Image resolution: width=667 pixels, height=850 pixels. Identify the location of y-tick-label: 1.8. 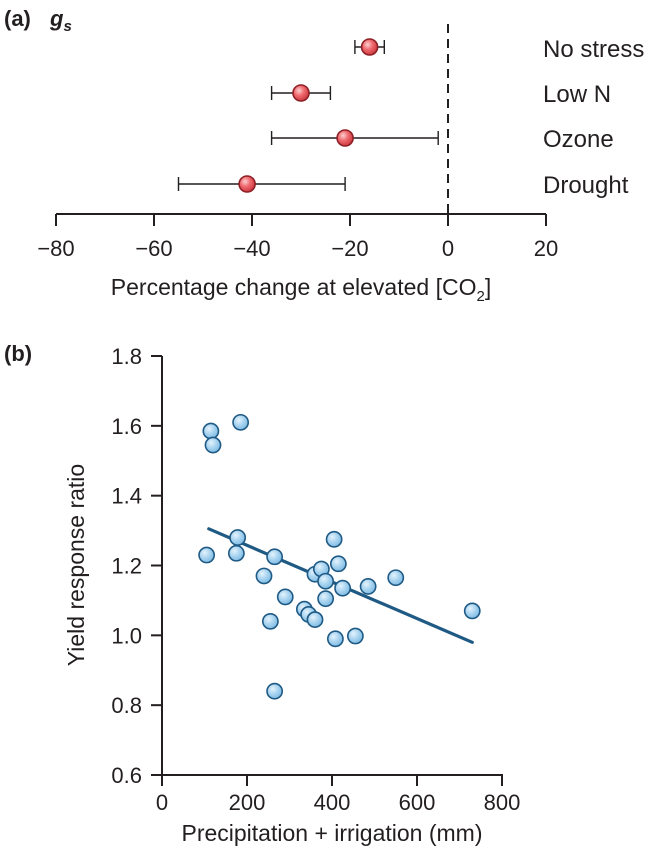
(126, 356).